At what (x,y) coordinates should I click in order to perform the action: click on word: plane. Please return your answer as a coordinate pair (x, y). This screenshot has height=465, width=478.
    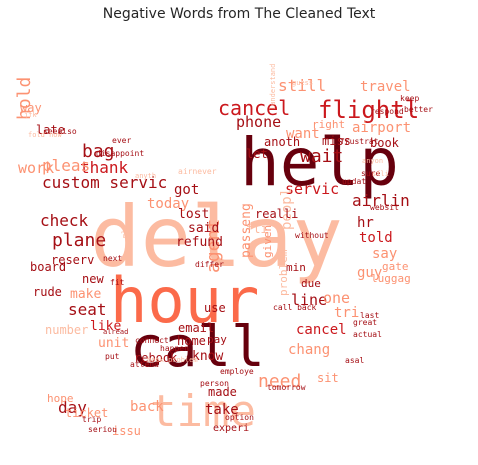
    Looking at the image, I should click on (79, 240).